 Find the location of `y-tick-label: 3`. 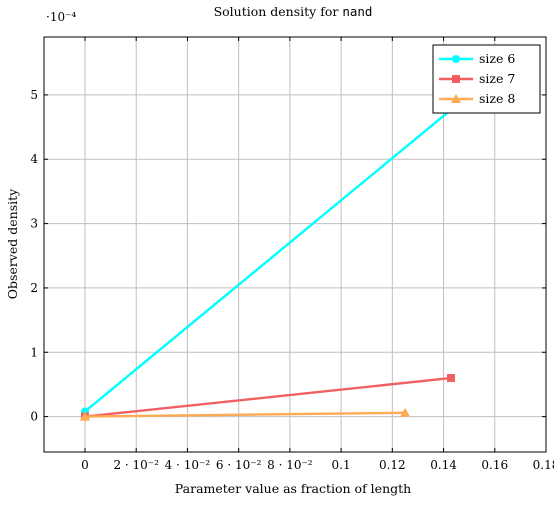

y-tick-label: 3 is located at coordinates (34, 224).